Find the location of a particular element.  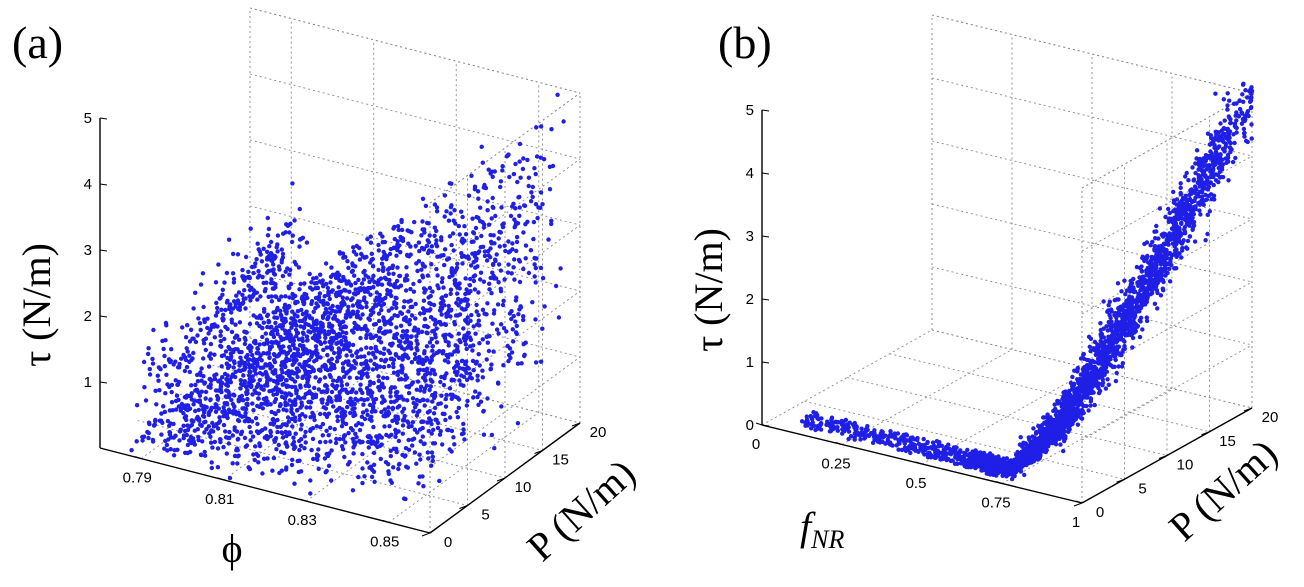

a-y-tick-label: 0 is located at coordinates (448, 542).